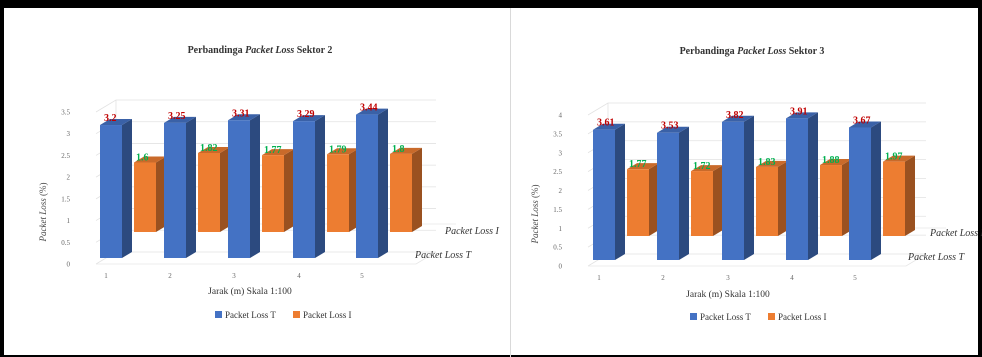 The width and height of the screenshot is (982, 357). Describe the element at coordinates (799, 111) in the screenshot. I see `data-label-packet-loss-t: 3.91` at that location.